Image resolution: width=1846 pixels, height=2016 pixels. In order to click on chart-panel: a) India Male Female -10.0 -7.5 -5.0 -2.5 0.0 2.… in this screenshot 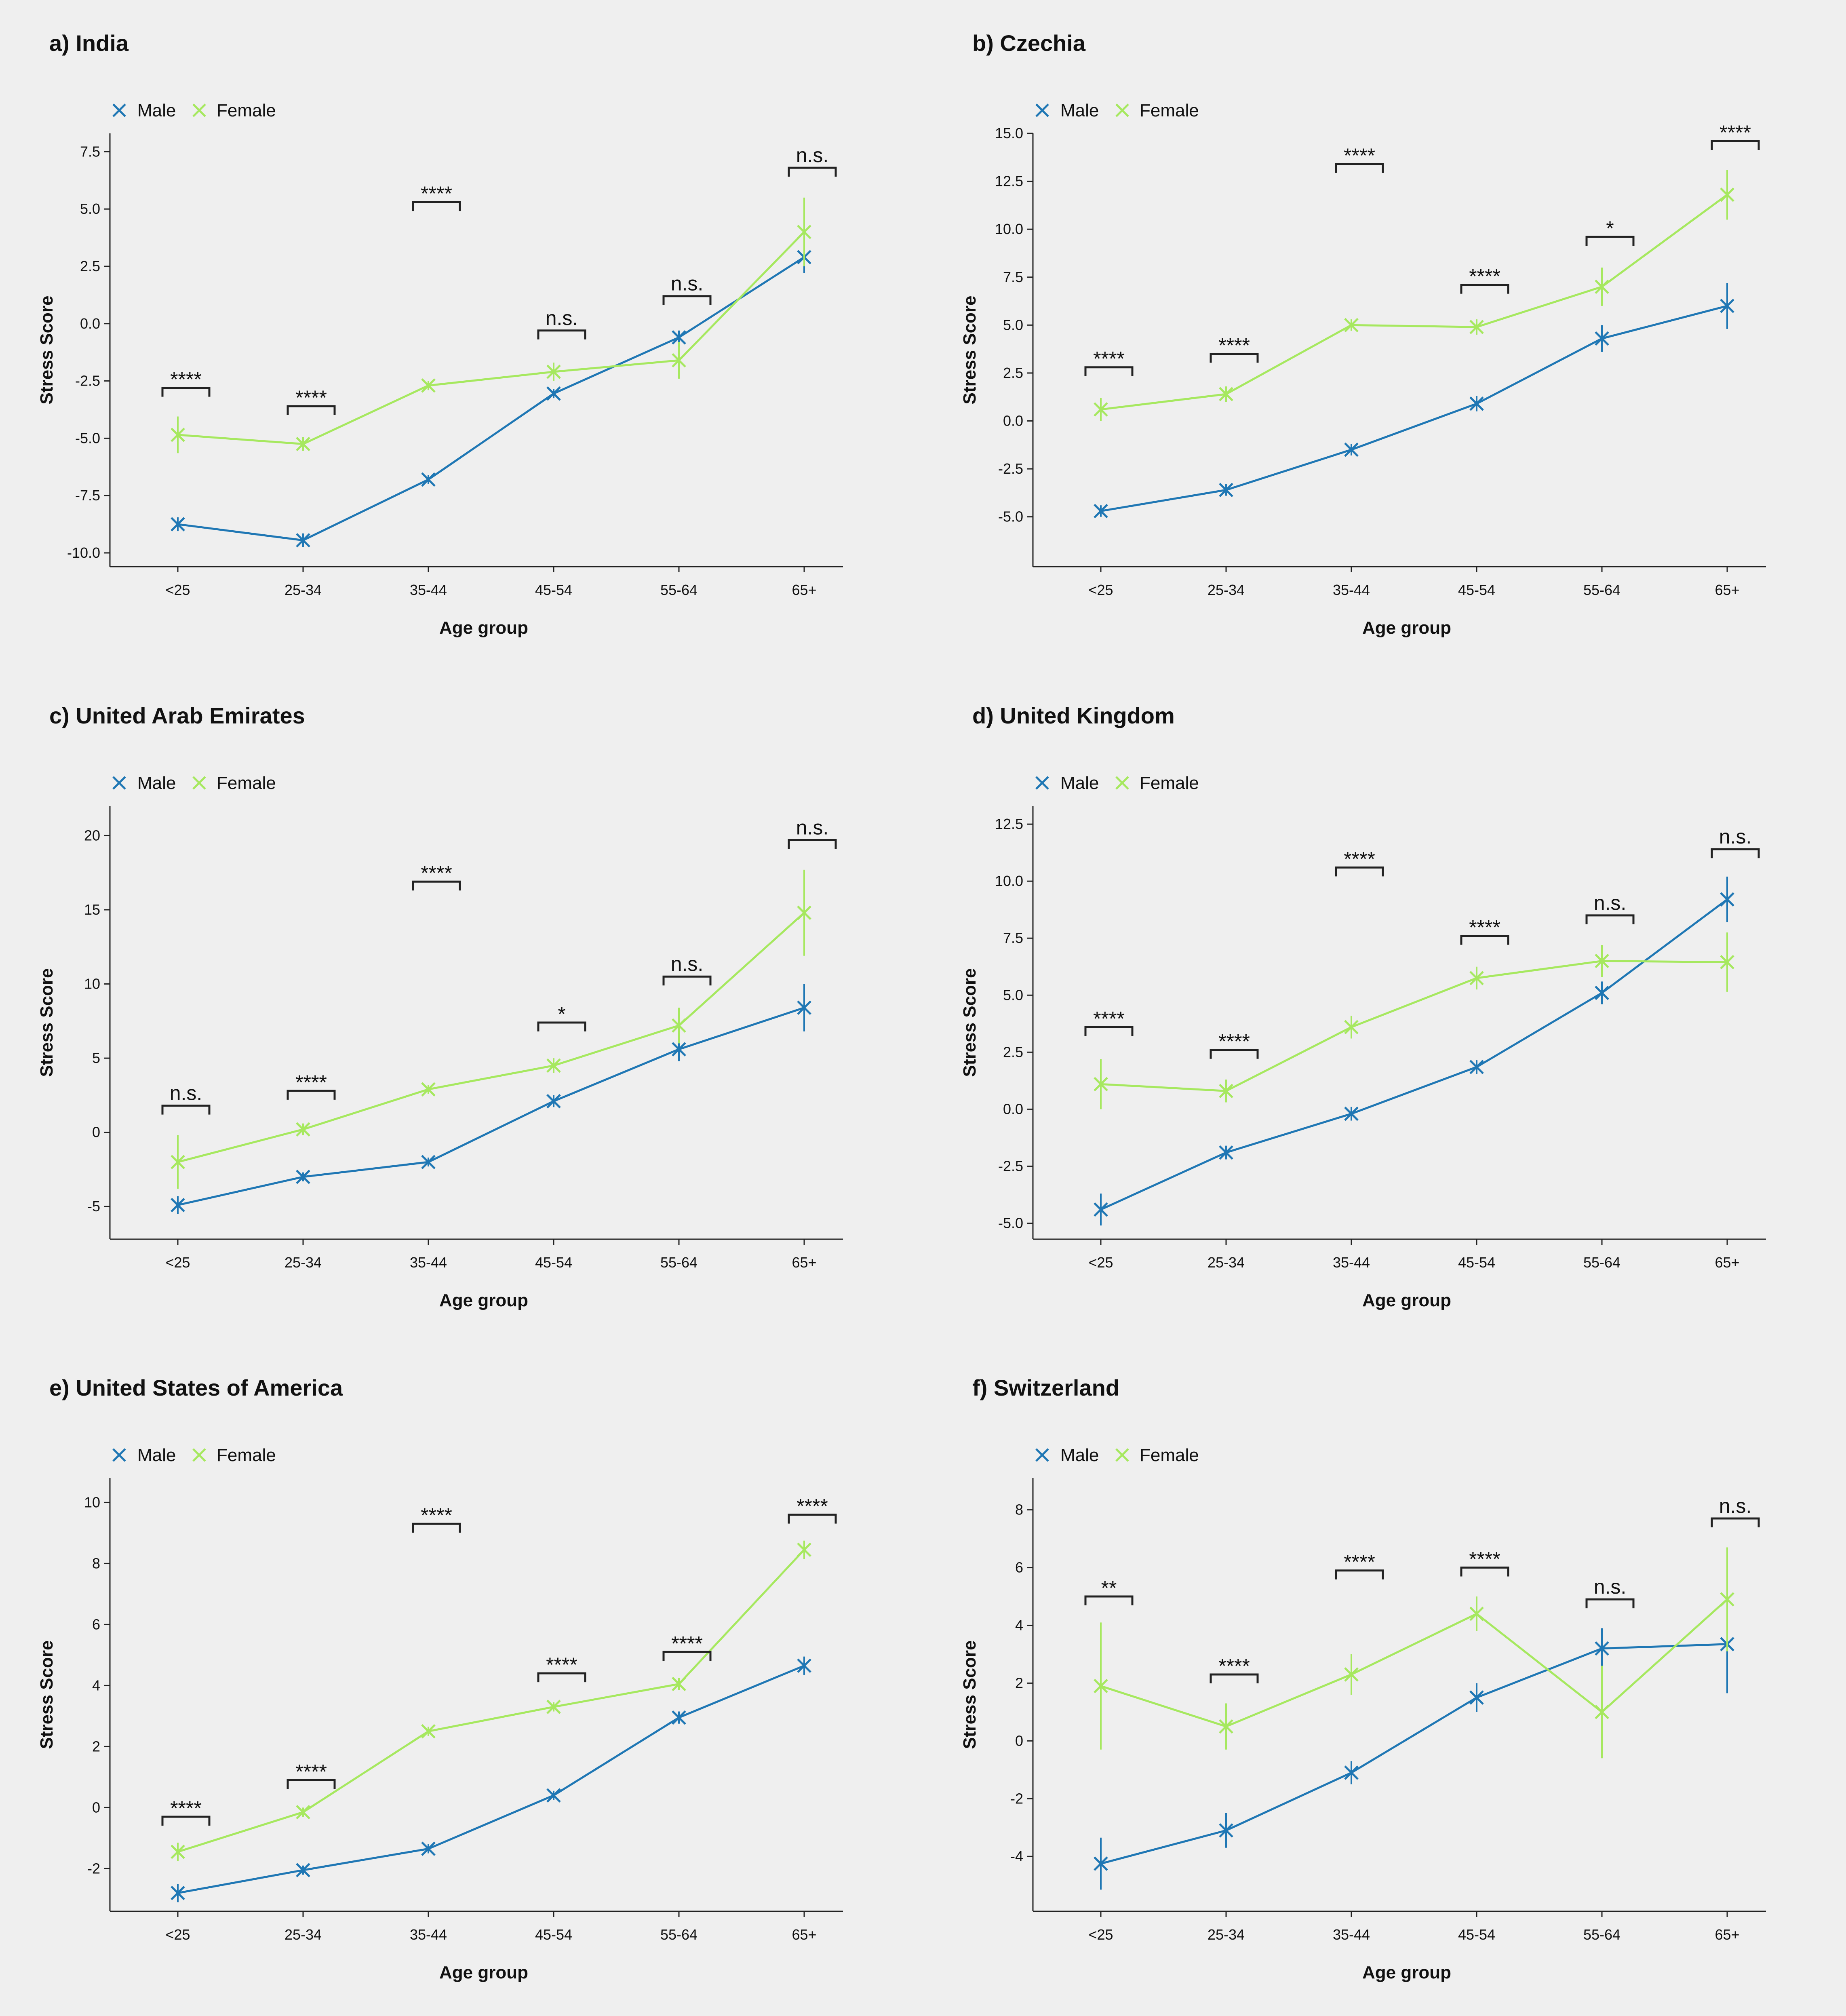, I will do `click(440, 334)`.